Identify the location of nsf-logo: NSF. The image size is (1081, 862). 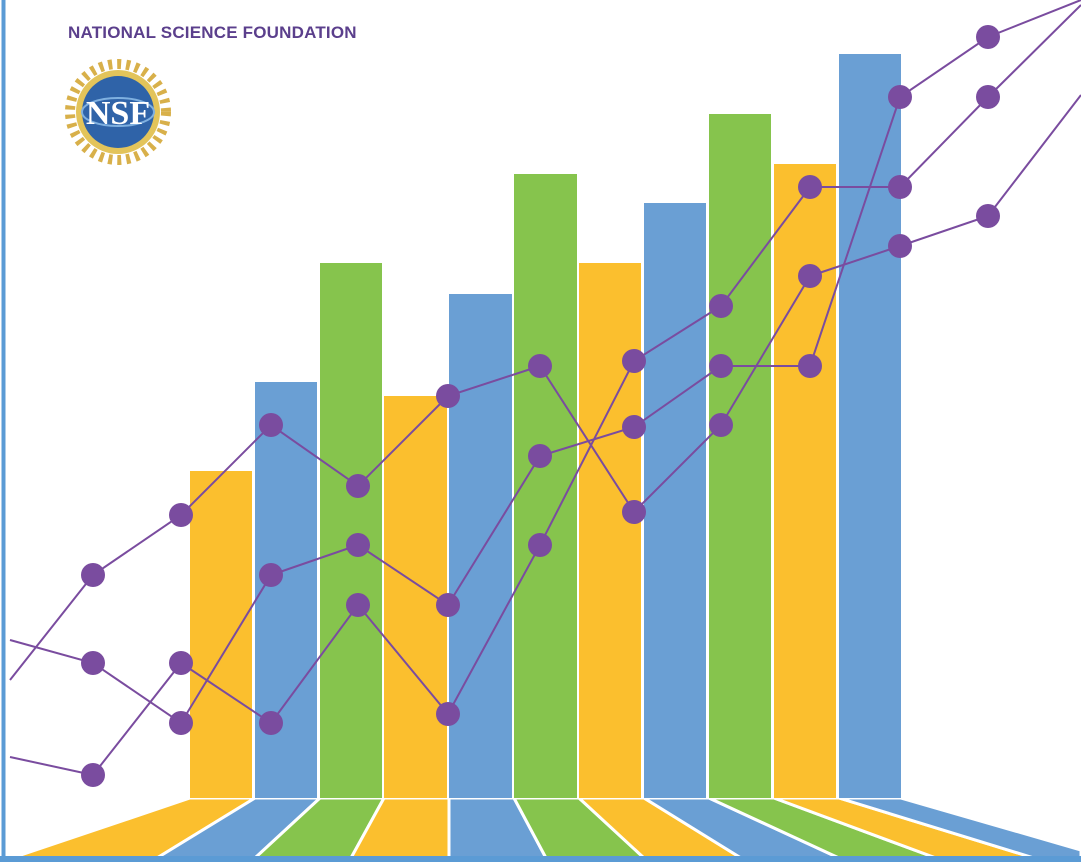
(118, 112).